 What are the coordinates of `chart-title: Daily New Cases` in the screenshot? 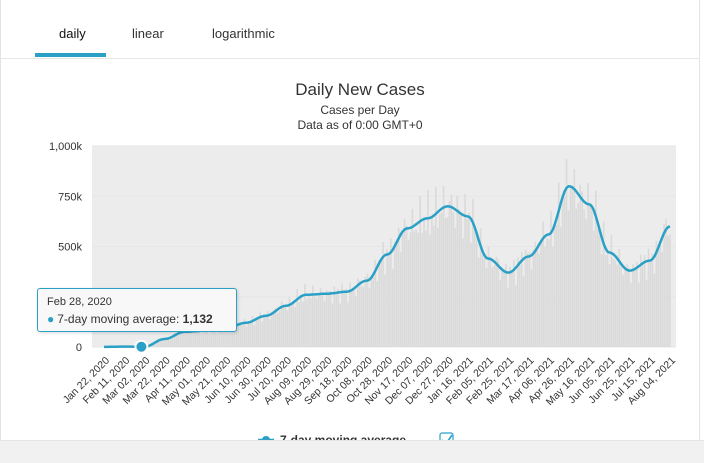 It's located at (359, 89).